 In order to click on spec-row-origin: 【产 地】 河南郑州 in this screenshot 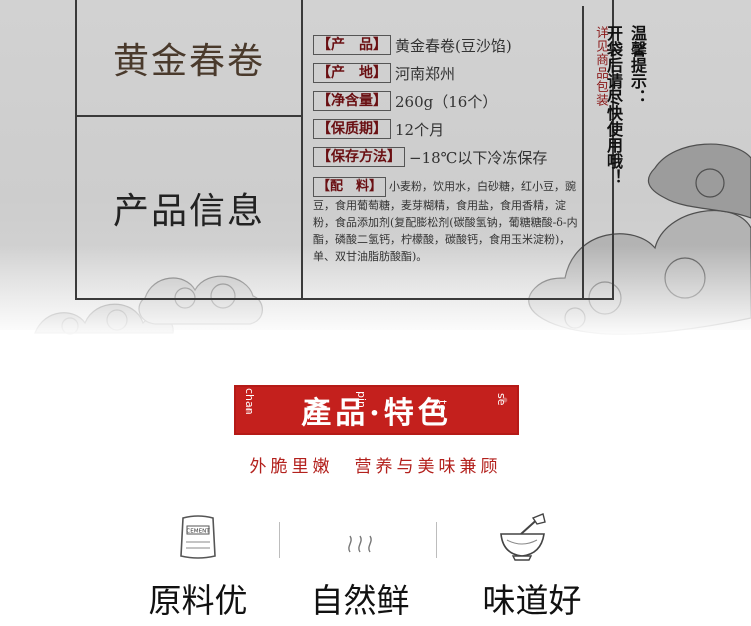, I will do `click(446, 73)`.